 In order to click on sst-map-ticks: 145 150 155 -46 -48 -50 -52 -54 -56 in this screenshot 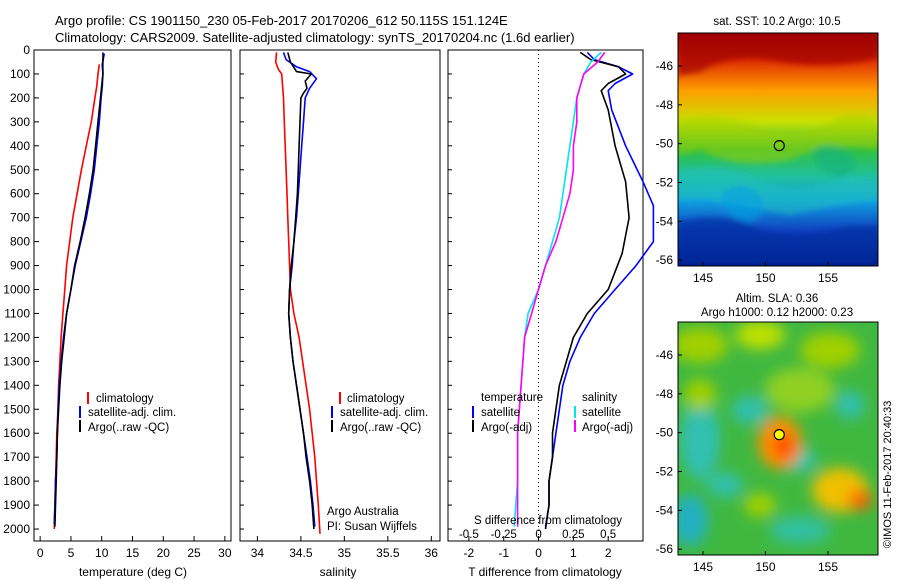, I will do `click(747, 172)`.